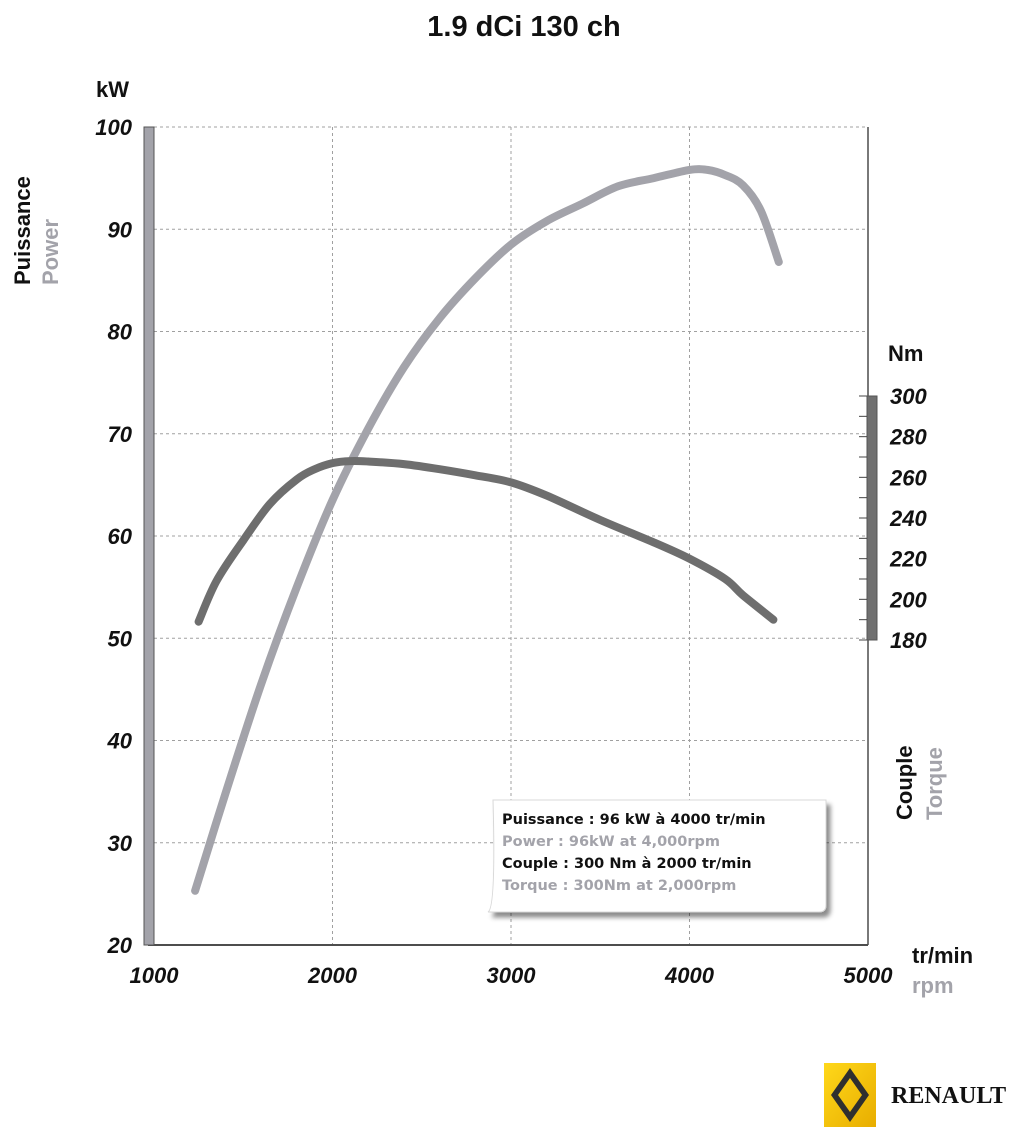 The height and width of the screenshot is (1133, 1024). What do you see at coordinates (934, 783) in the screenshot?
I see `right-axis-label-en: Torque` at bounding box center [934, 783].